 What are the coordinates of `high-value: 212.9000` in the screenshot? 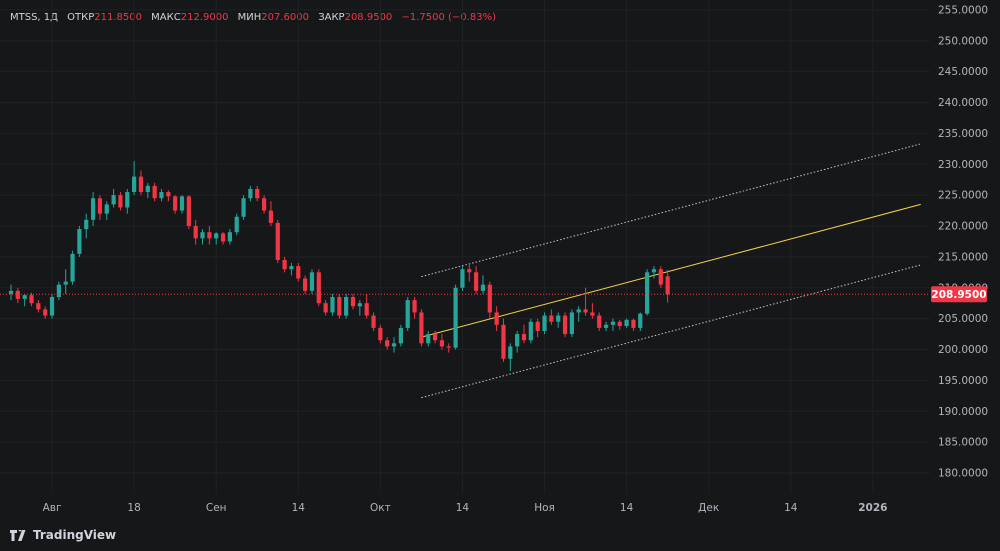 It's located at (204, 17).